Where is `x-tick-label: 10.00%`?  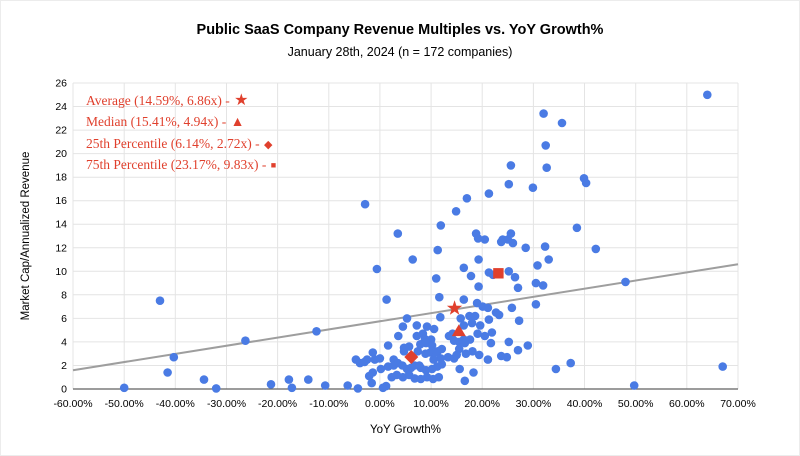
x-tick-label: 10.00% is located at coordinates (431, 404).